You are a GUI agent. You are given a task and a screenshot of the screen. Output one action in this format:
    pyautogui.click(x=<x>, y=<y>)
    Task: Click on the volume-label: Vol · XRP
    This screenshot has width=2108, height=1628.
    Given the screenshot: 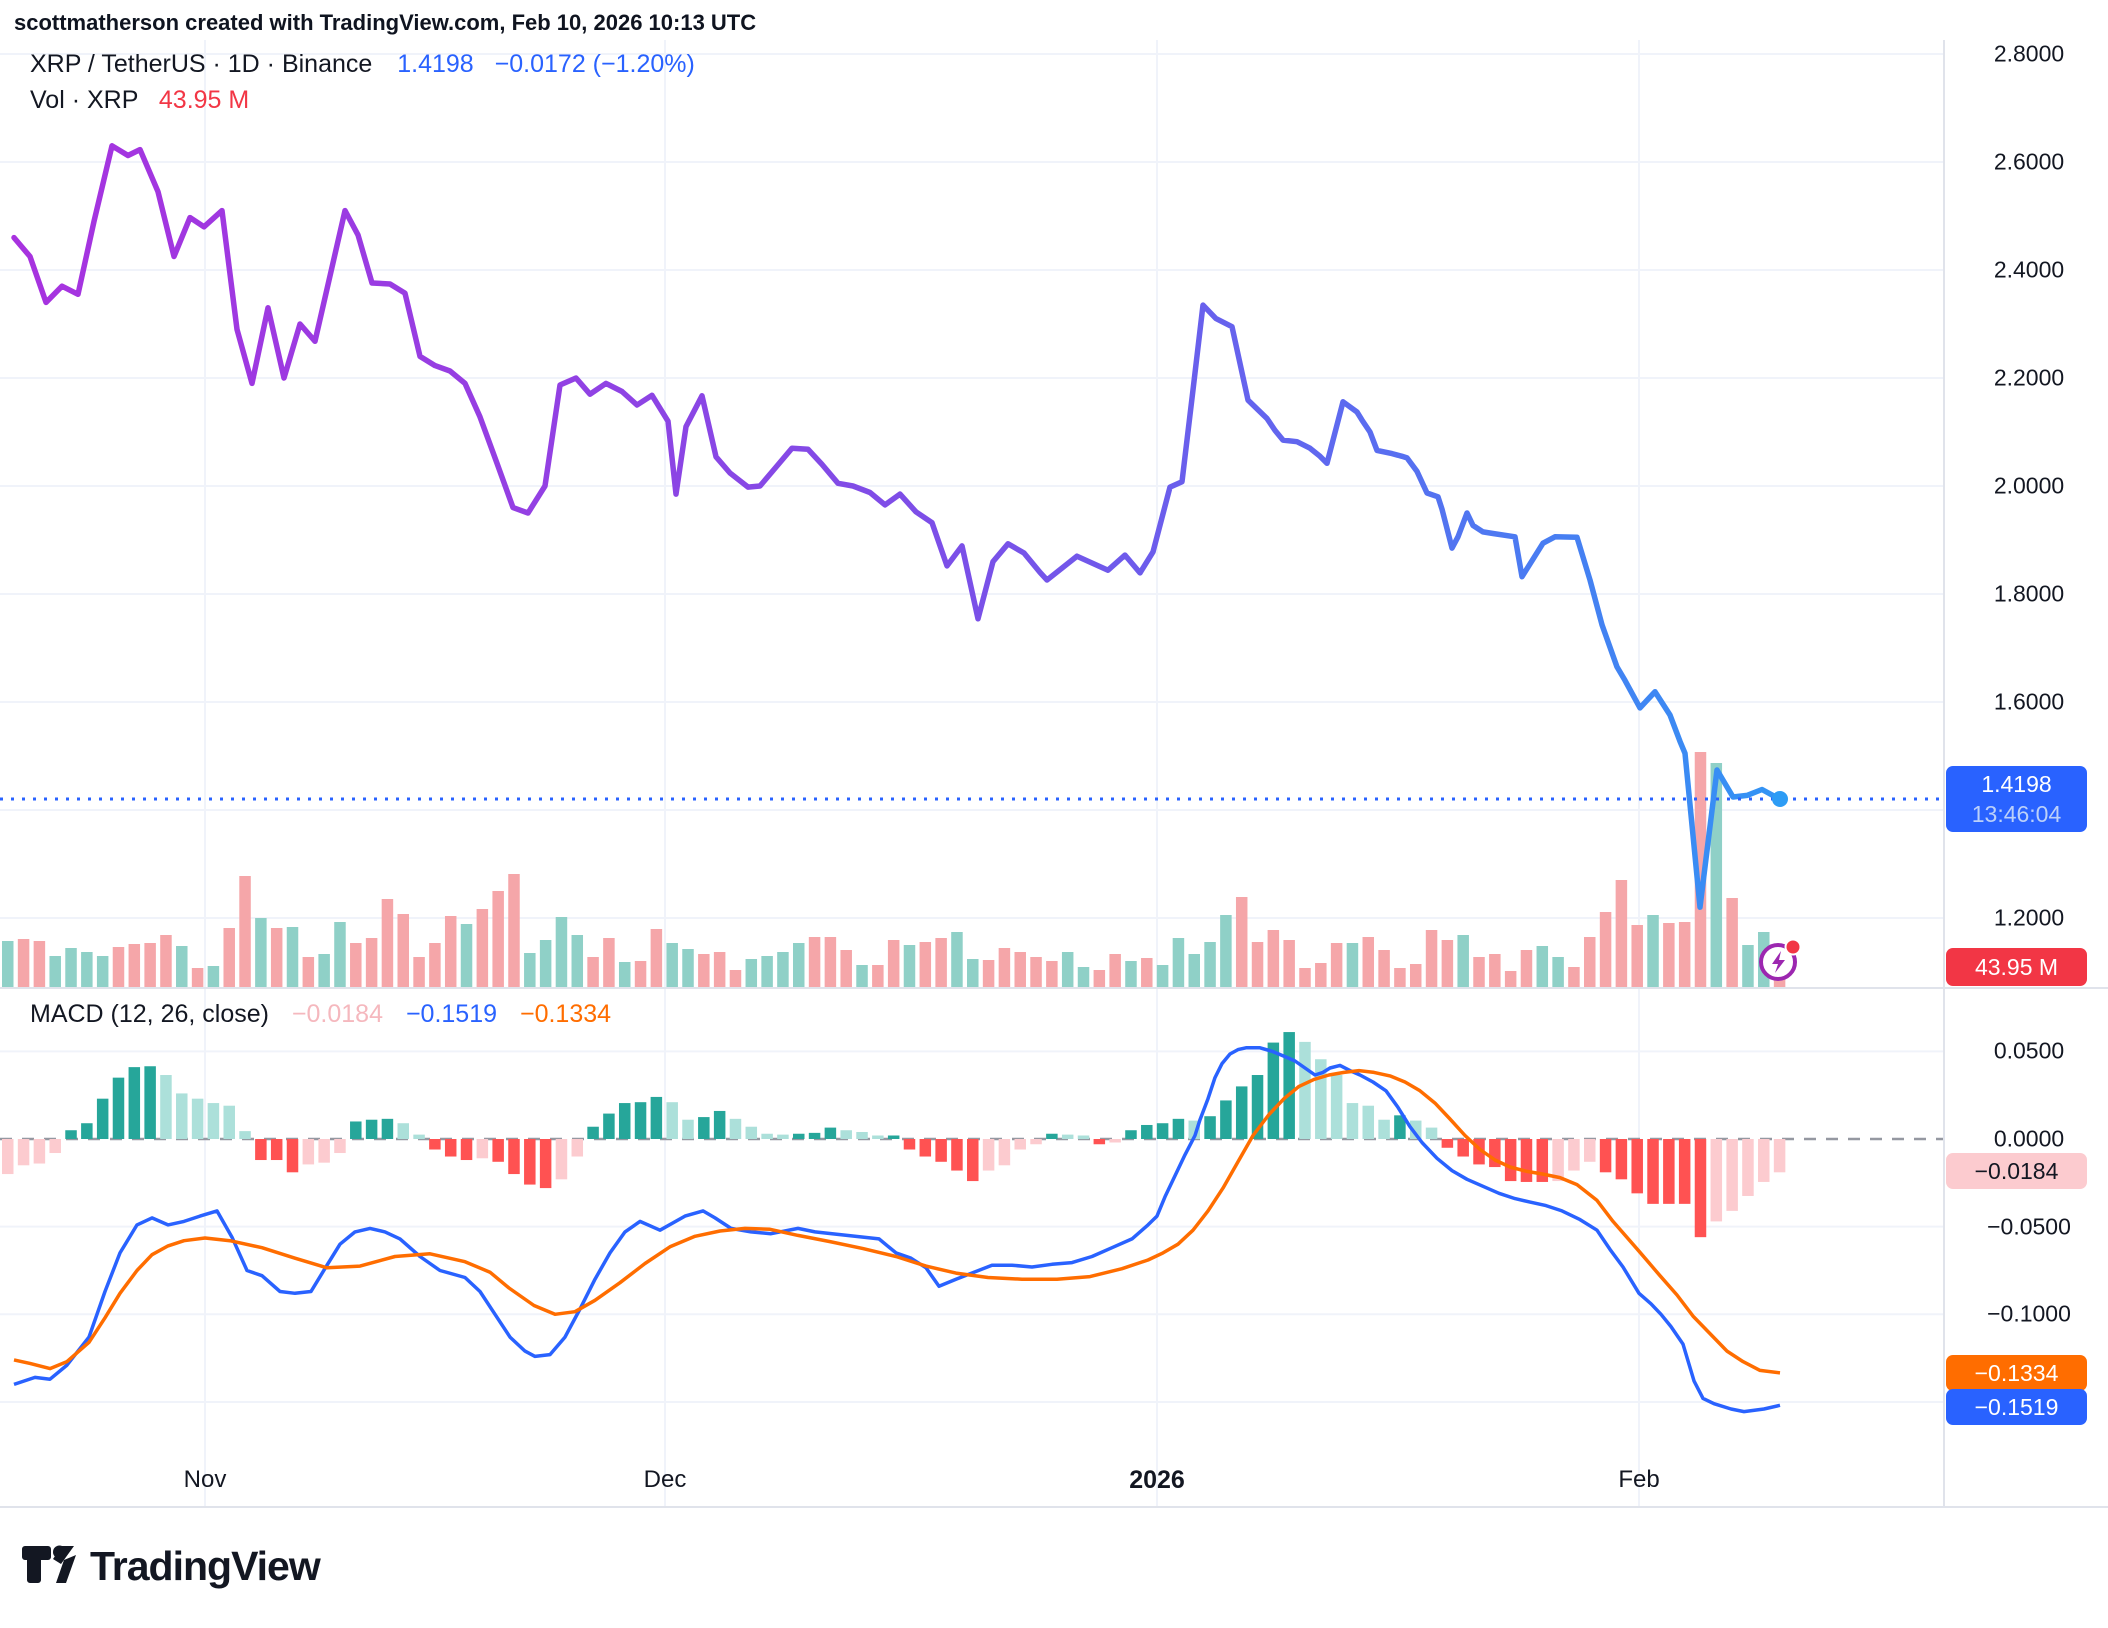 What is the action you would take?
    pyautogui.click(x=84, y=100)
    